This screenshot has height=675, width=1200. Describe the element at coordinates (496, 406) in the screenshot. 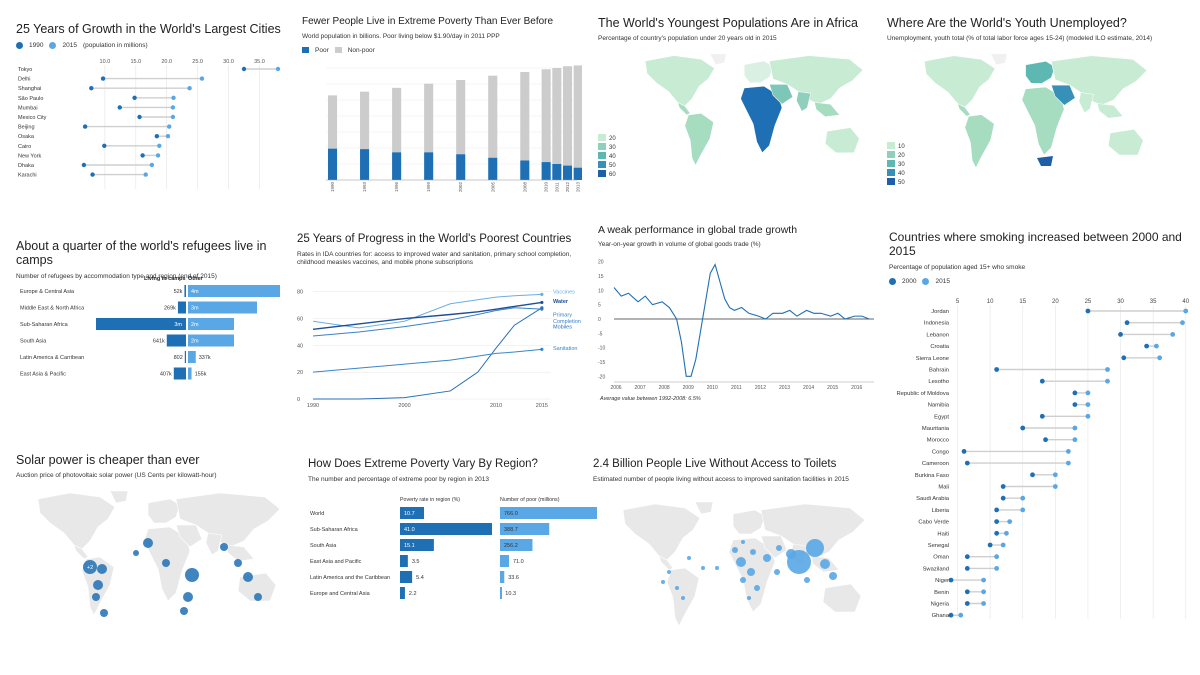

I see `x-tick-label: 2010` at that location.